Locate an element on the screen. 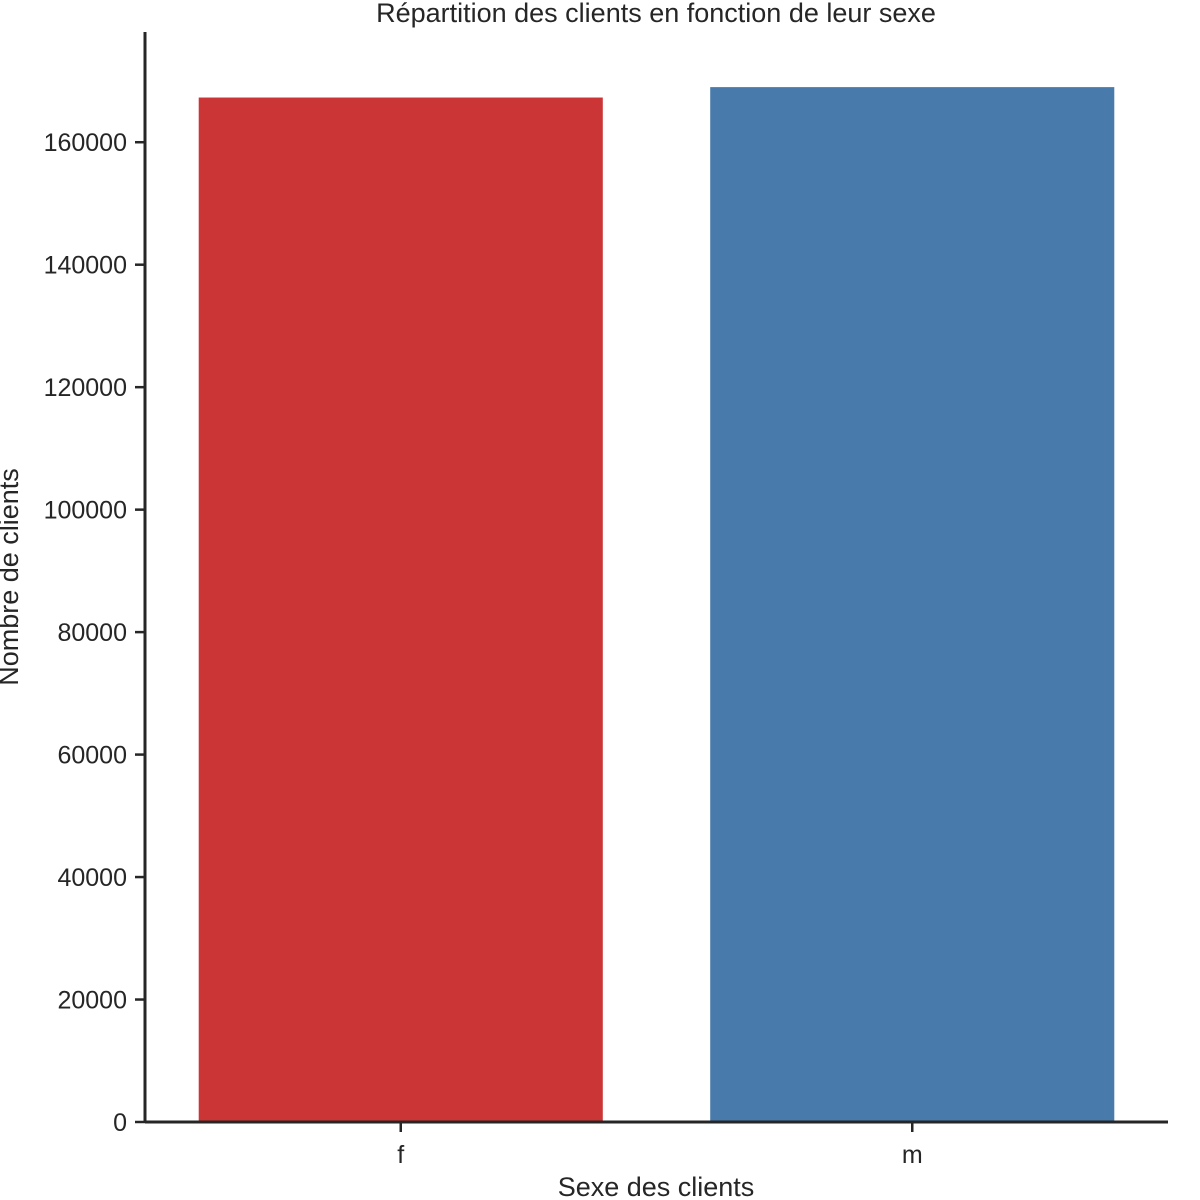  y-tick-label: 80000 is located at coordinates (92, 633).